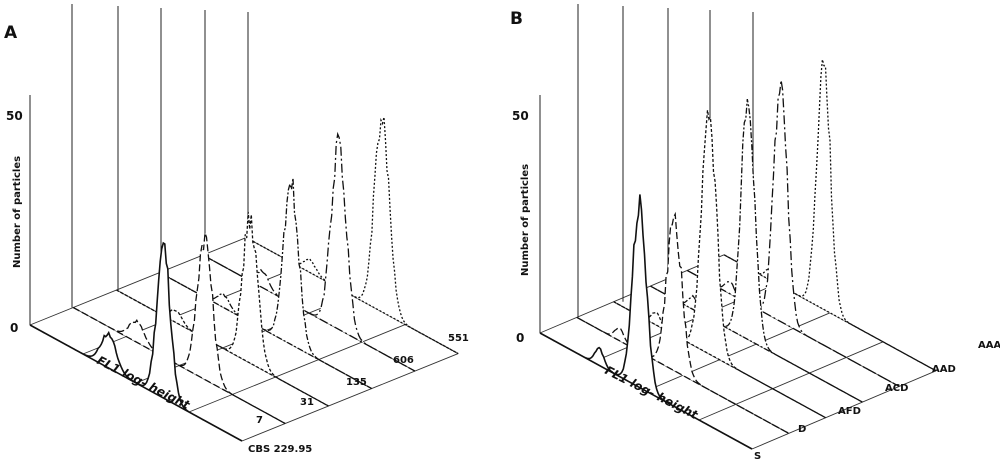 The image size is (1000, 461). What do you see at coordinates (144, 382) in the screenshot?
I see `panel-a-xlabel: FL1 log- height` at bounding box center [144, 382].